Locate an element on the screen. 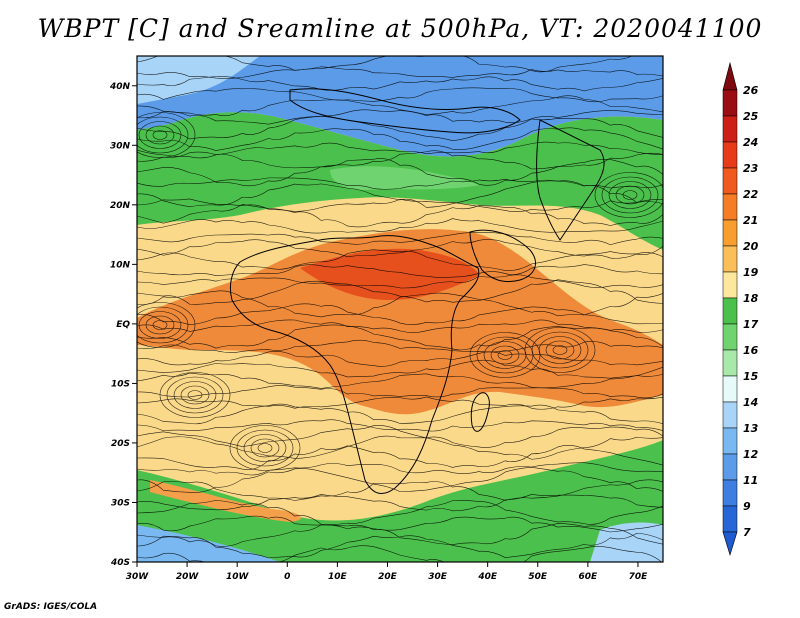 The width and height of the screenshot is (800, 618). region-south-green is located at coordinates (400, 501).